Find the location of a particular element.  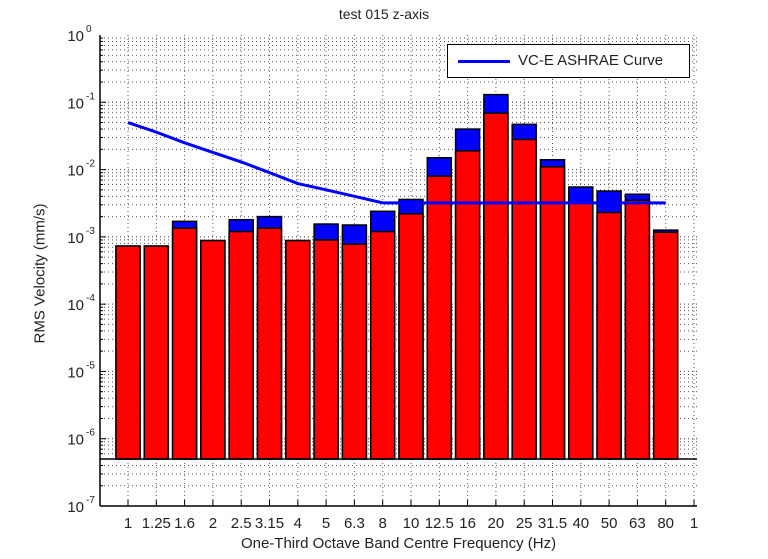

svg-text: 50 is located at coordinates (609, 523).